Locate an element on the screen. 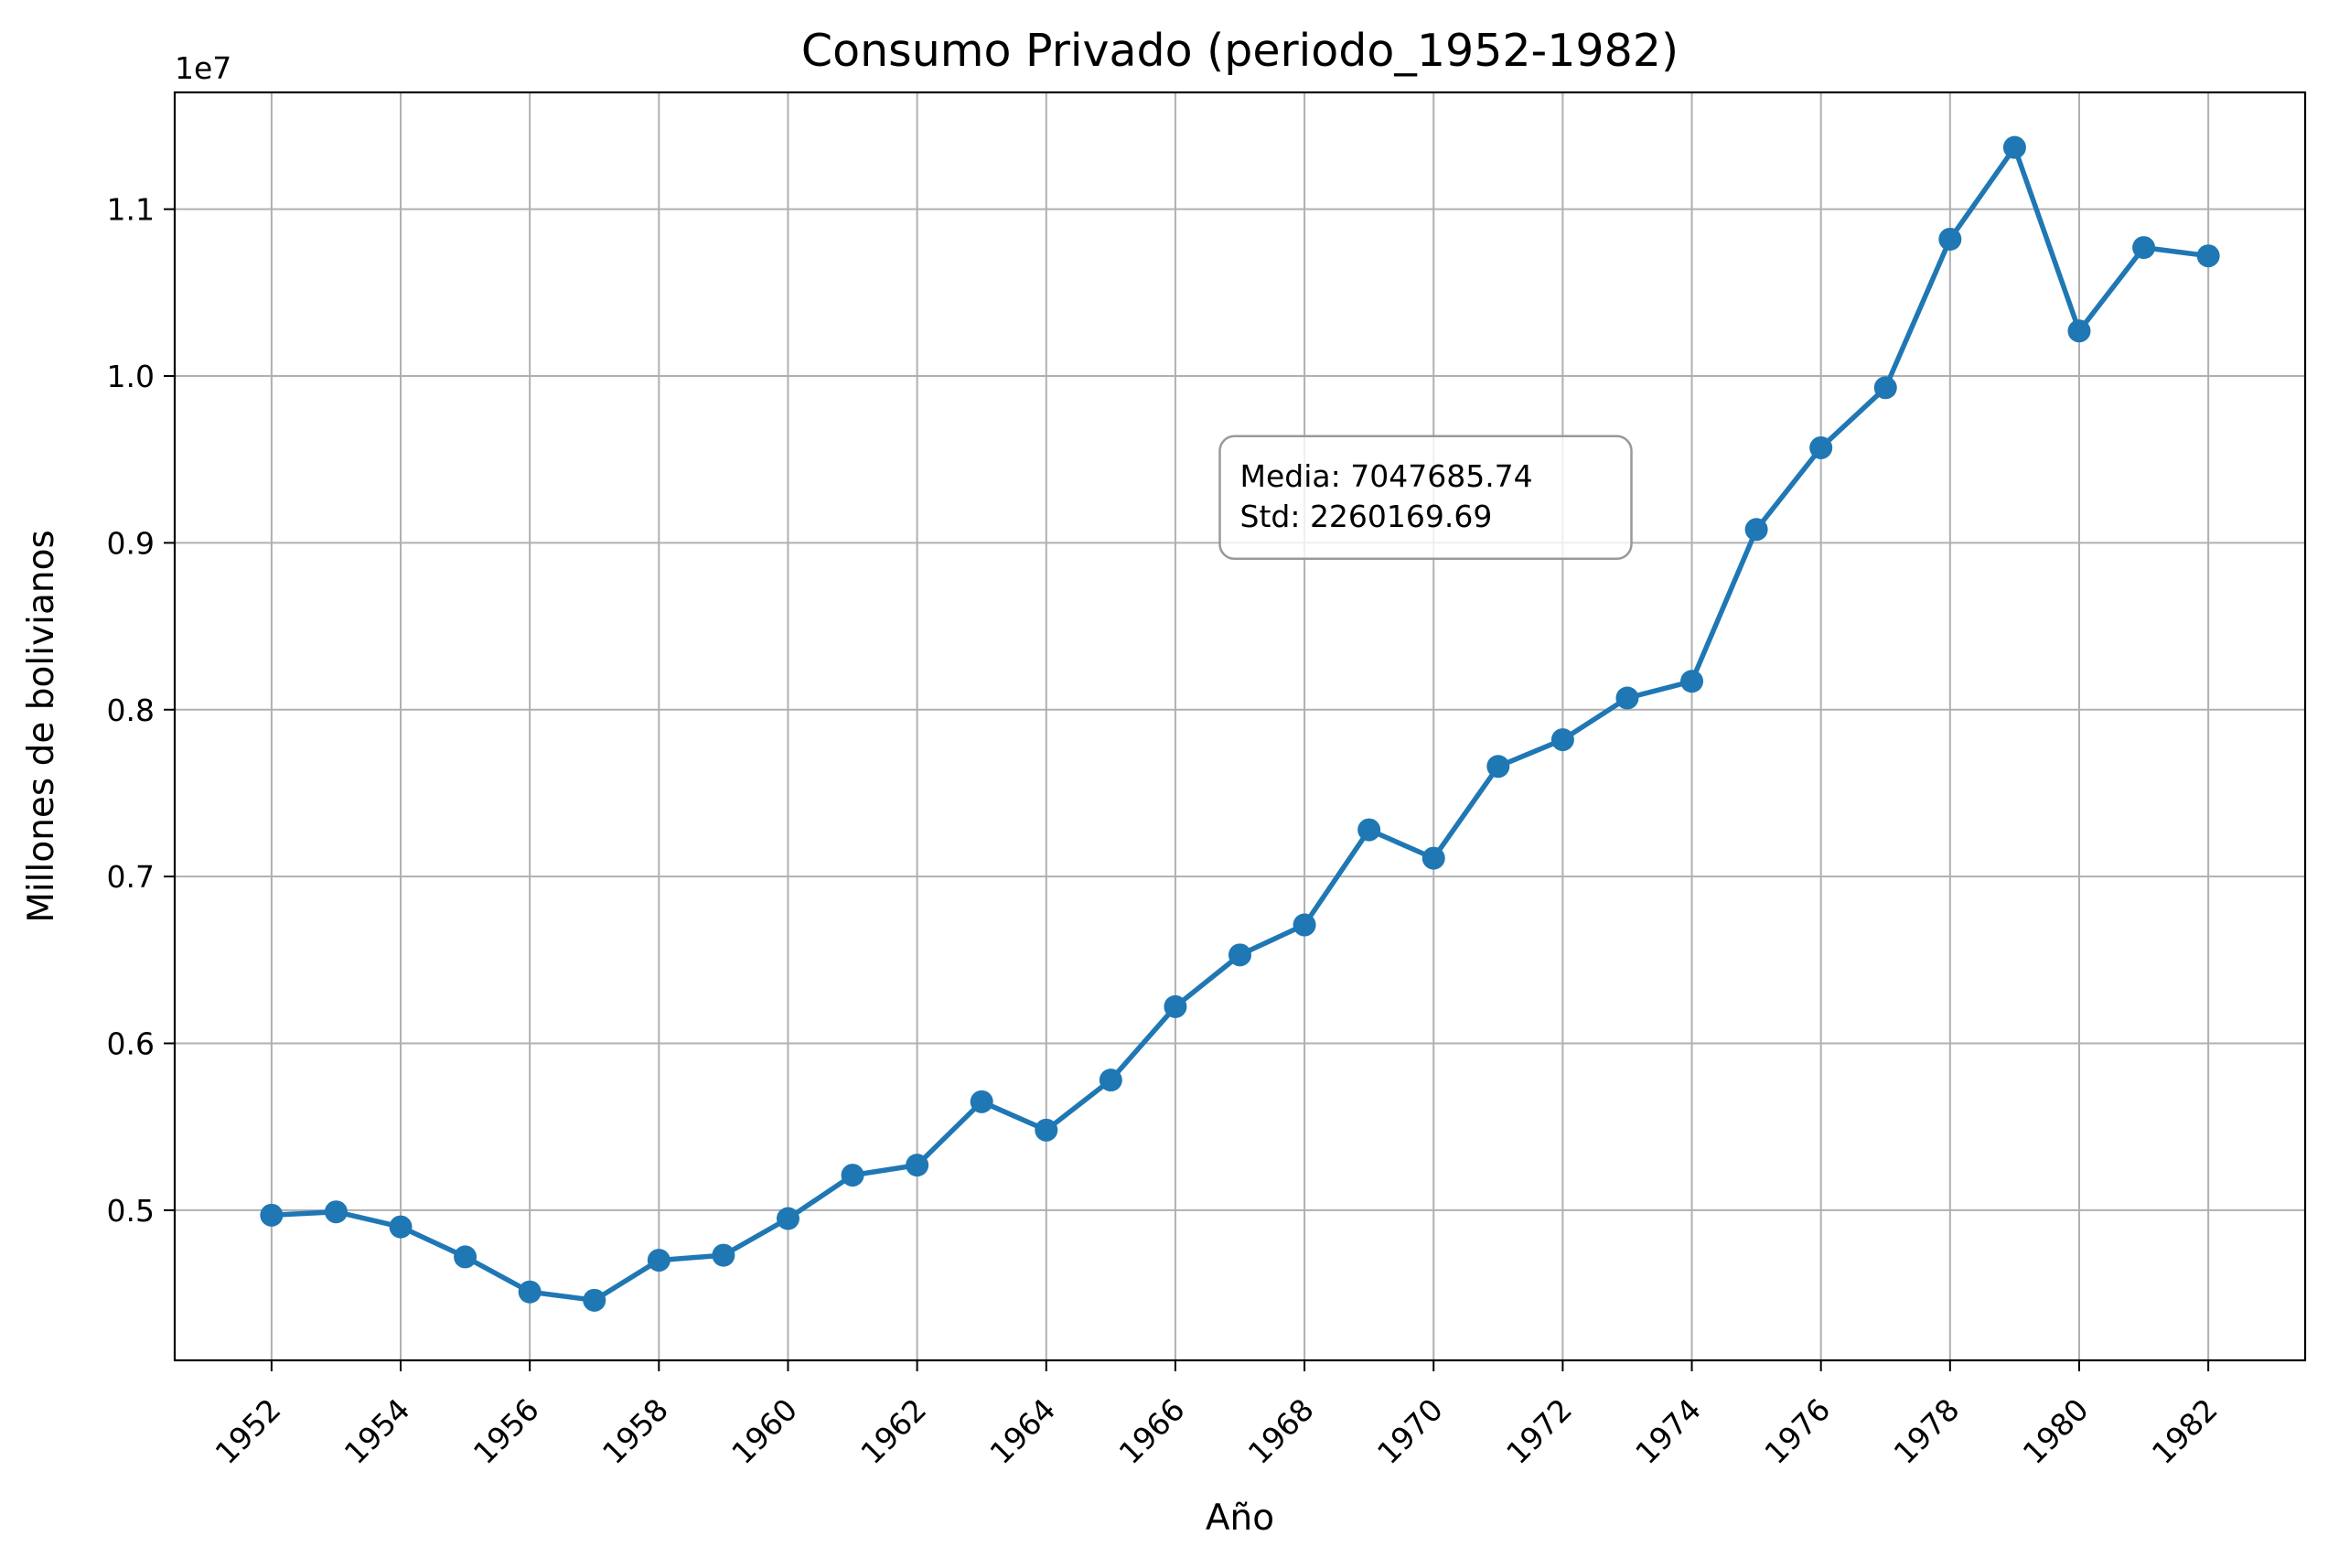 The height and width of the screenshot is (1568, 2328). x-axis-label: Año is located at coordinates (1240, 1518).